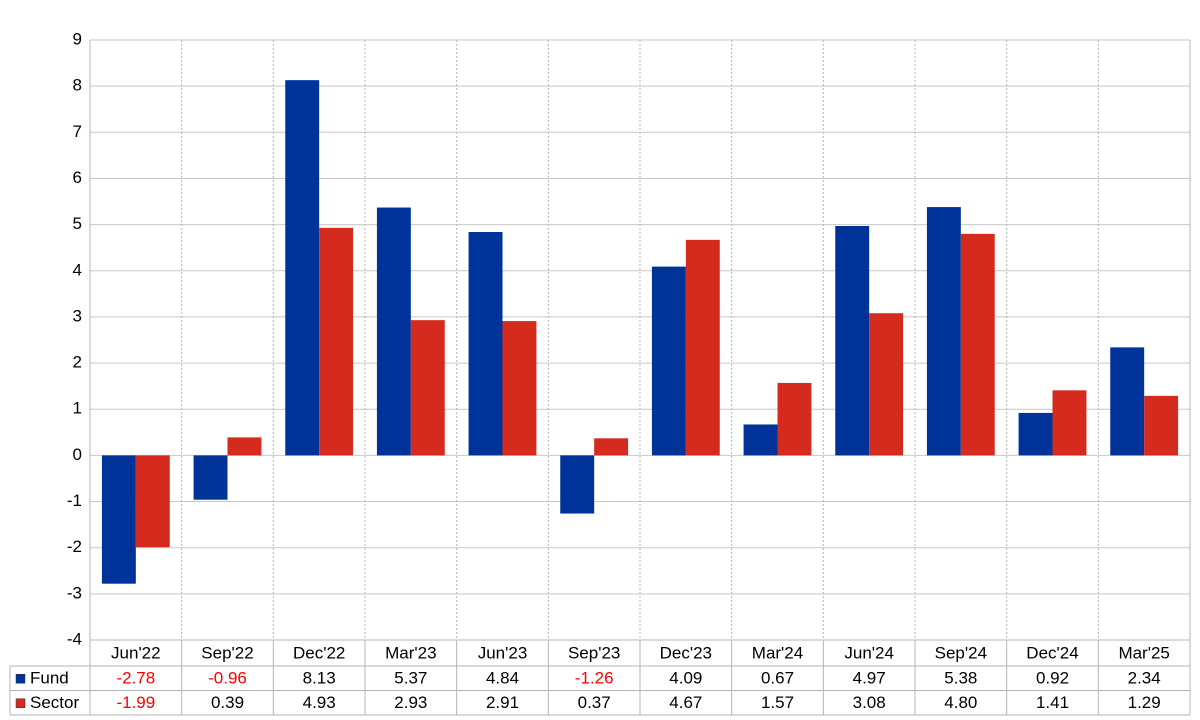 Image resolution: width=1200 pixels, height=720 pixels. What do you see at coordinates (77, 362) in the screenshot?
I see `y-tick-label: 2` at bounding box center [77, 362].